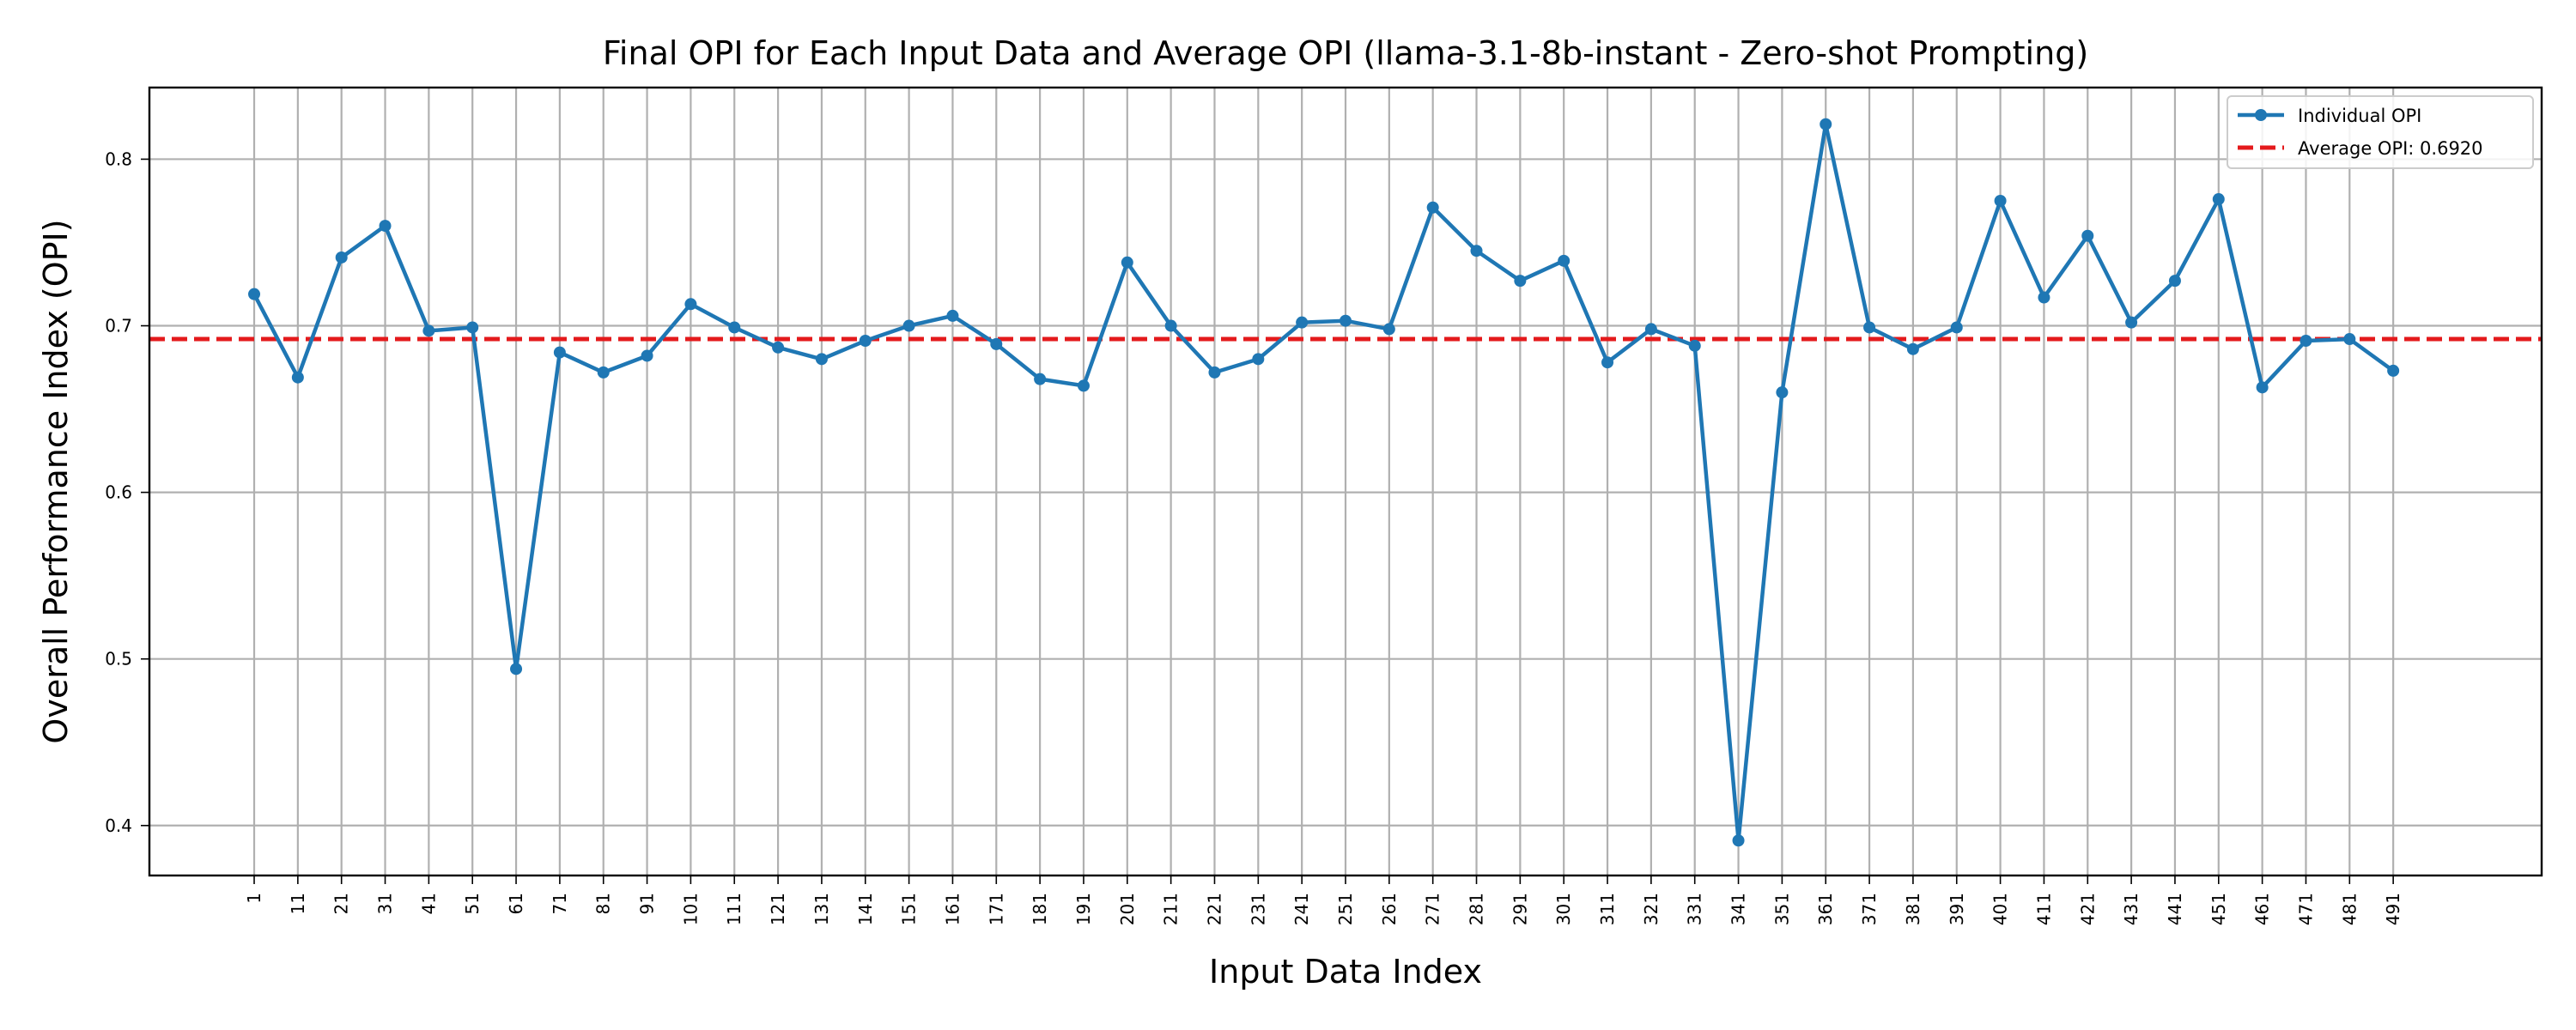  Describe the element at coordinates (952, 909) in the screenshot. I see `x-tick-label: 161` at that location.